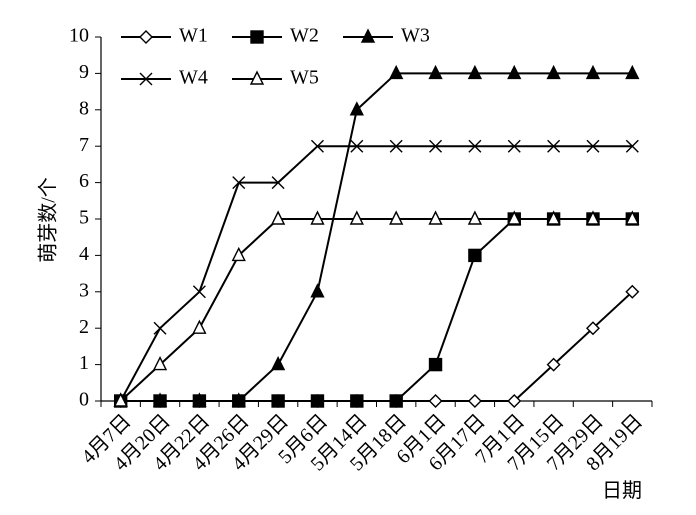  Describe the element at coordinates (79, 36) in the screenshot. I see `y-tick-label: 10` at that location.